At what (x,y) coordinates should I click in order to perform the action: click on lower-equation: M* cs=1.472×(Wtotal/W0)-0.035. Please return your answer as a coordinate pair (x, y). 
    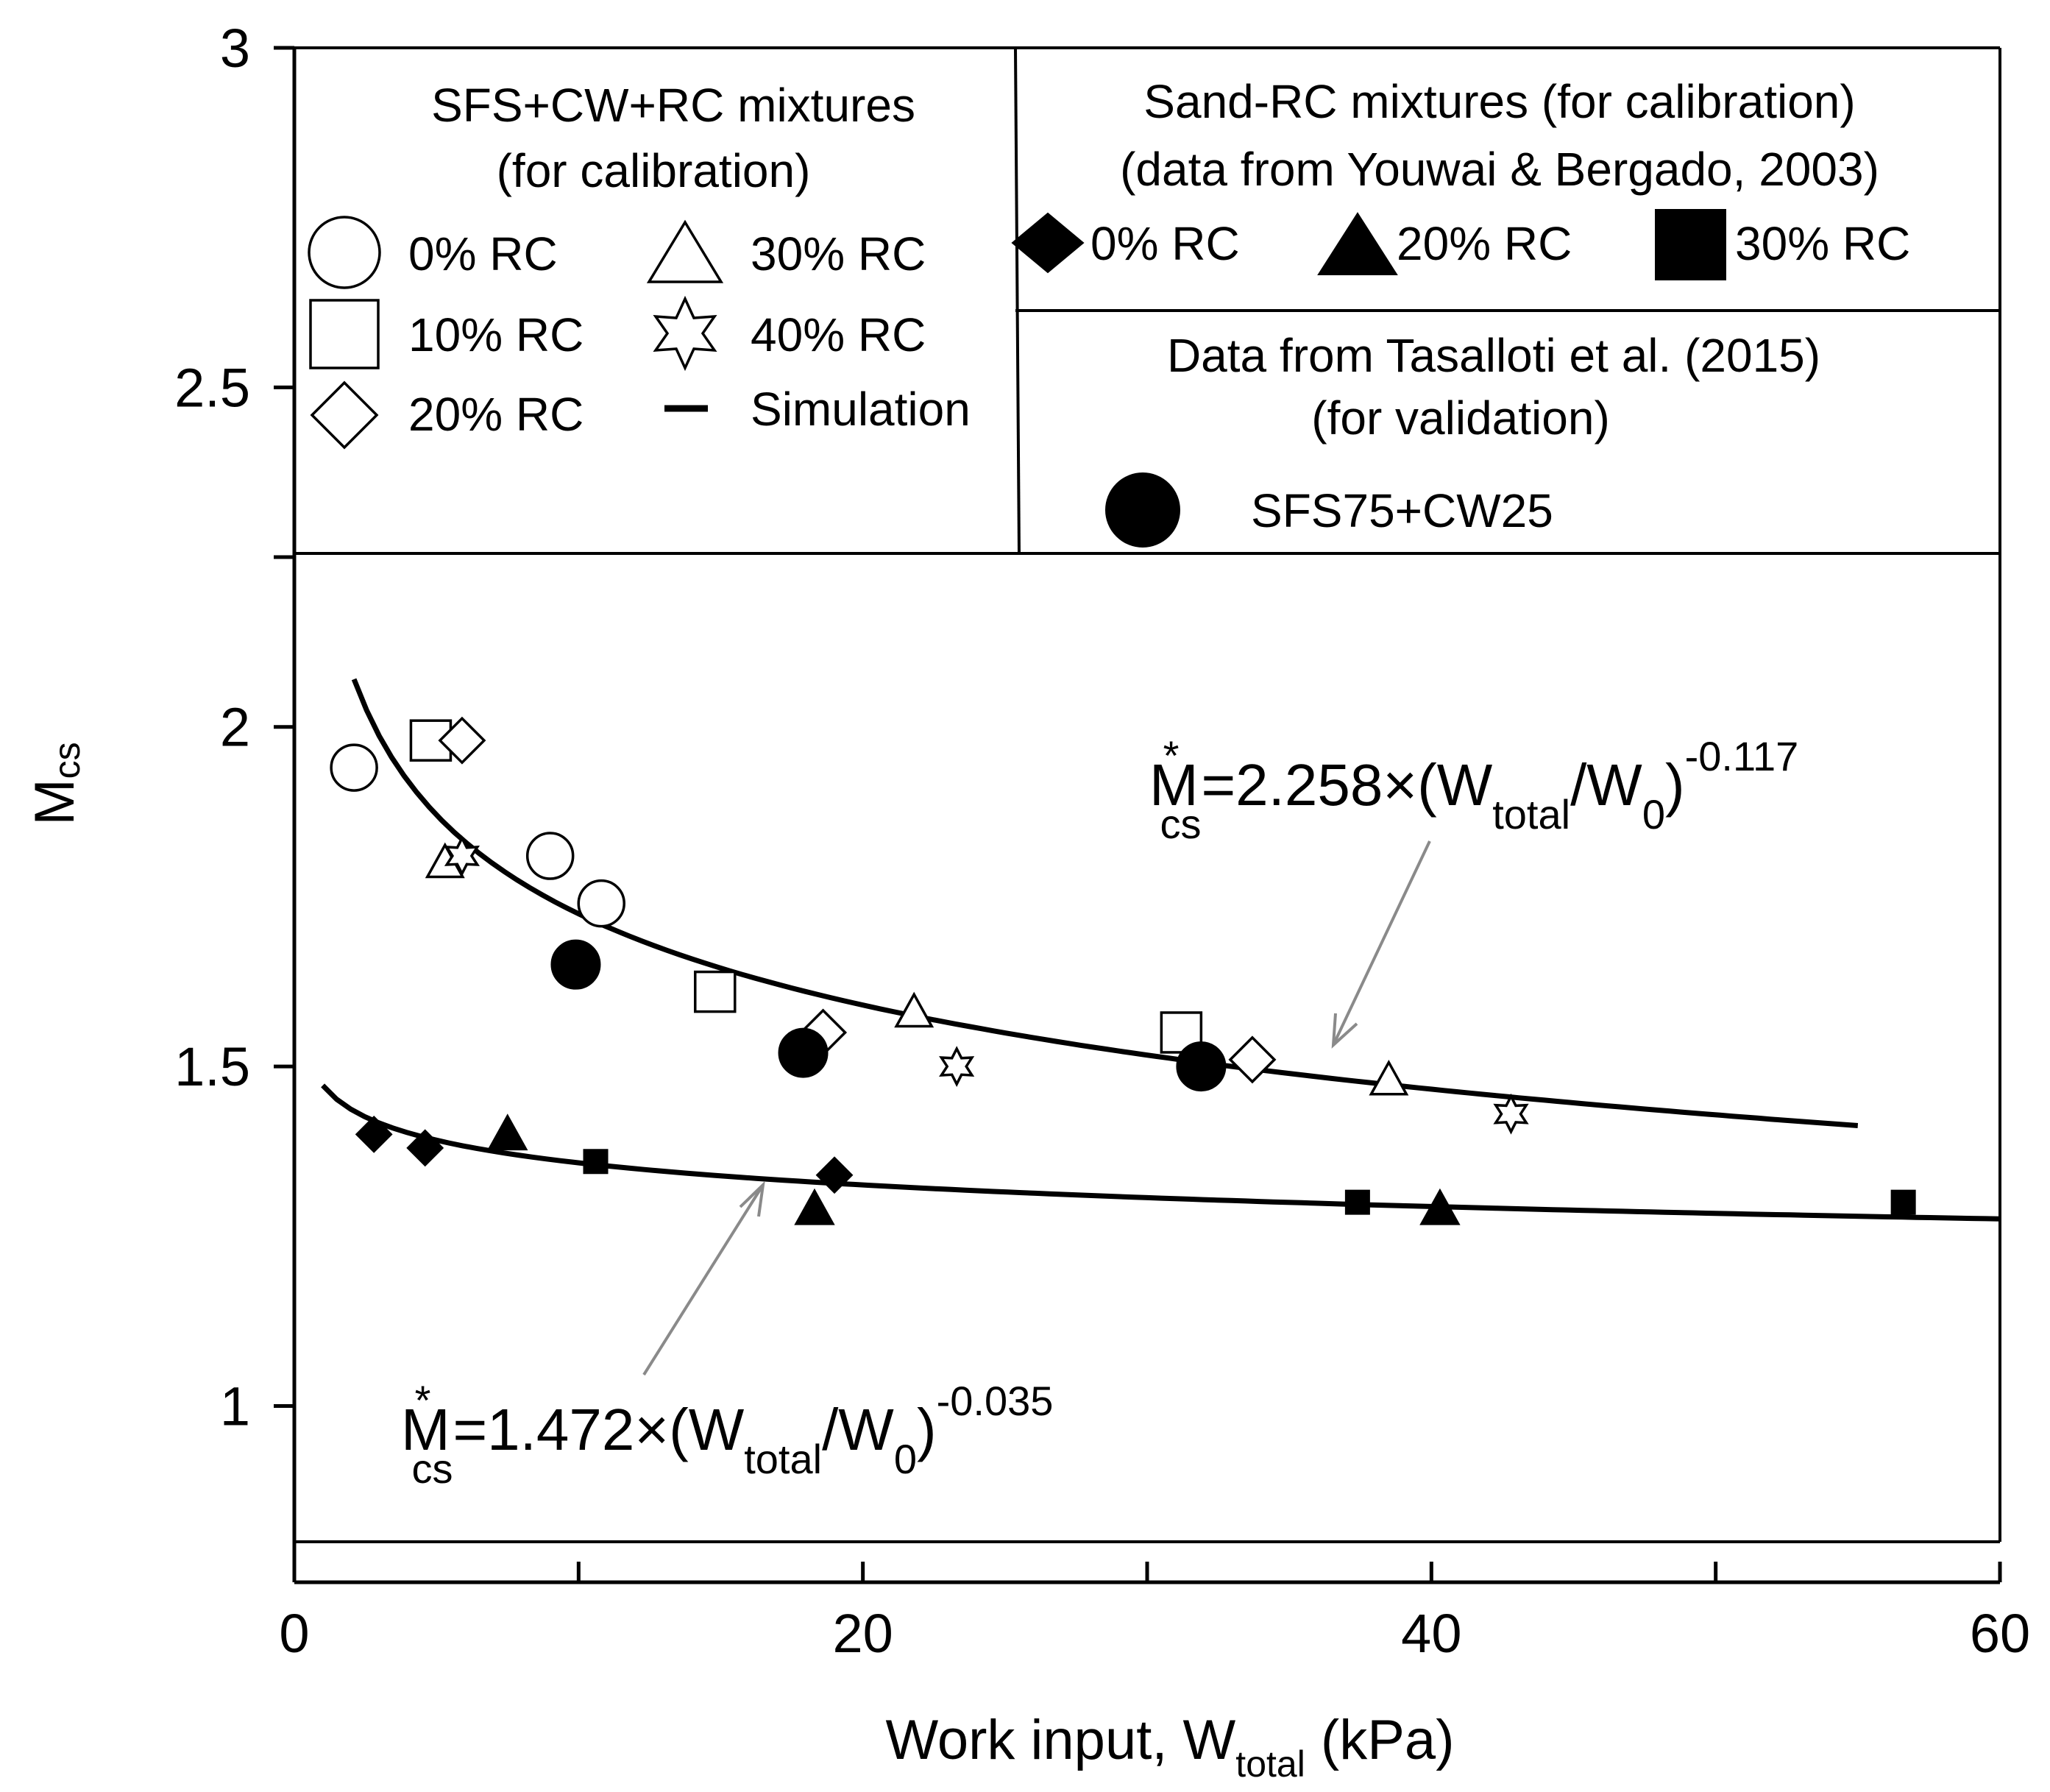
    Looking at the image, I should click on (727, 1434).